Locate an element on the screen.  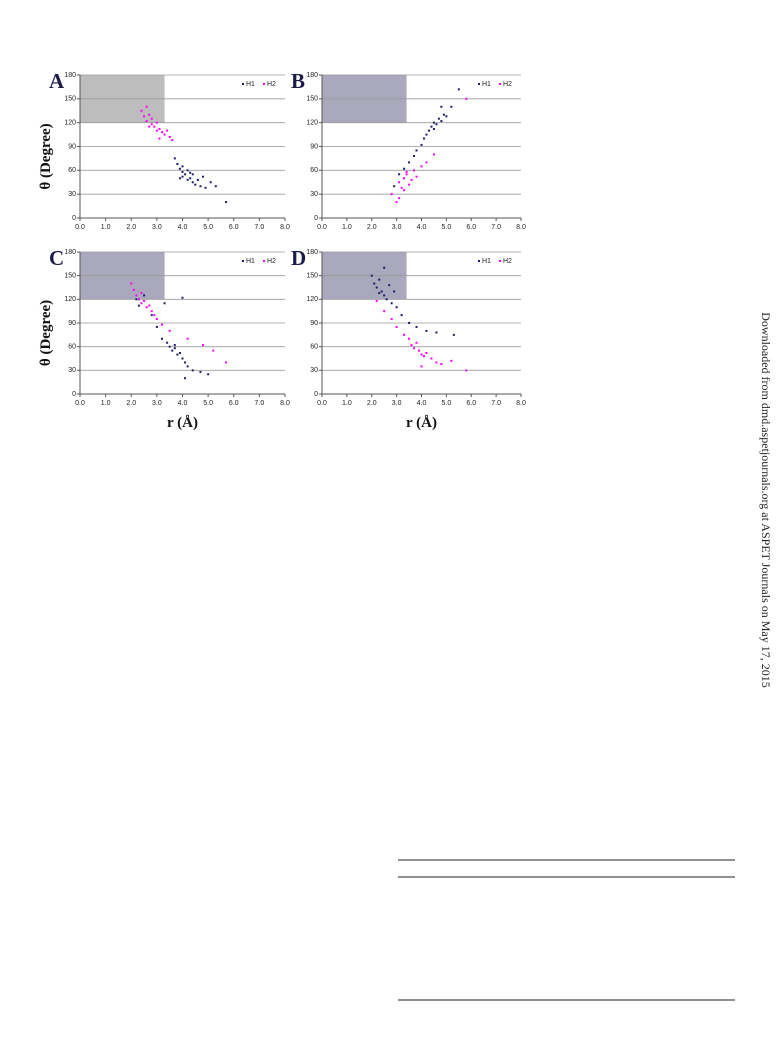
x-tick-label: 8.0 is located at coordinates (521, 227).